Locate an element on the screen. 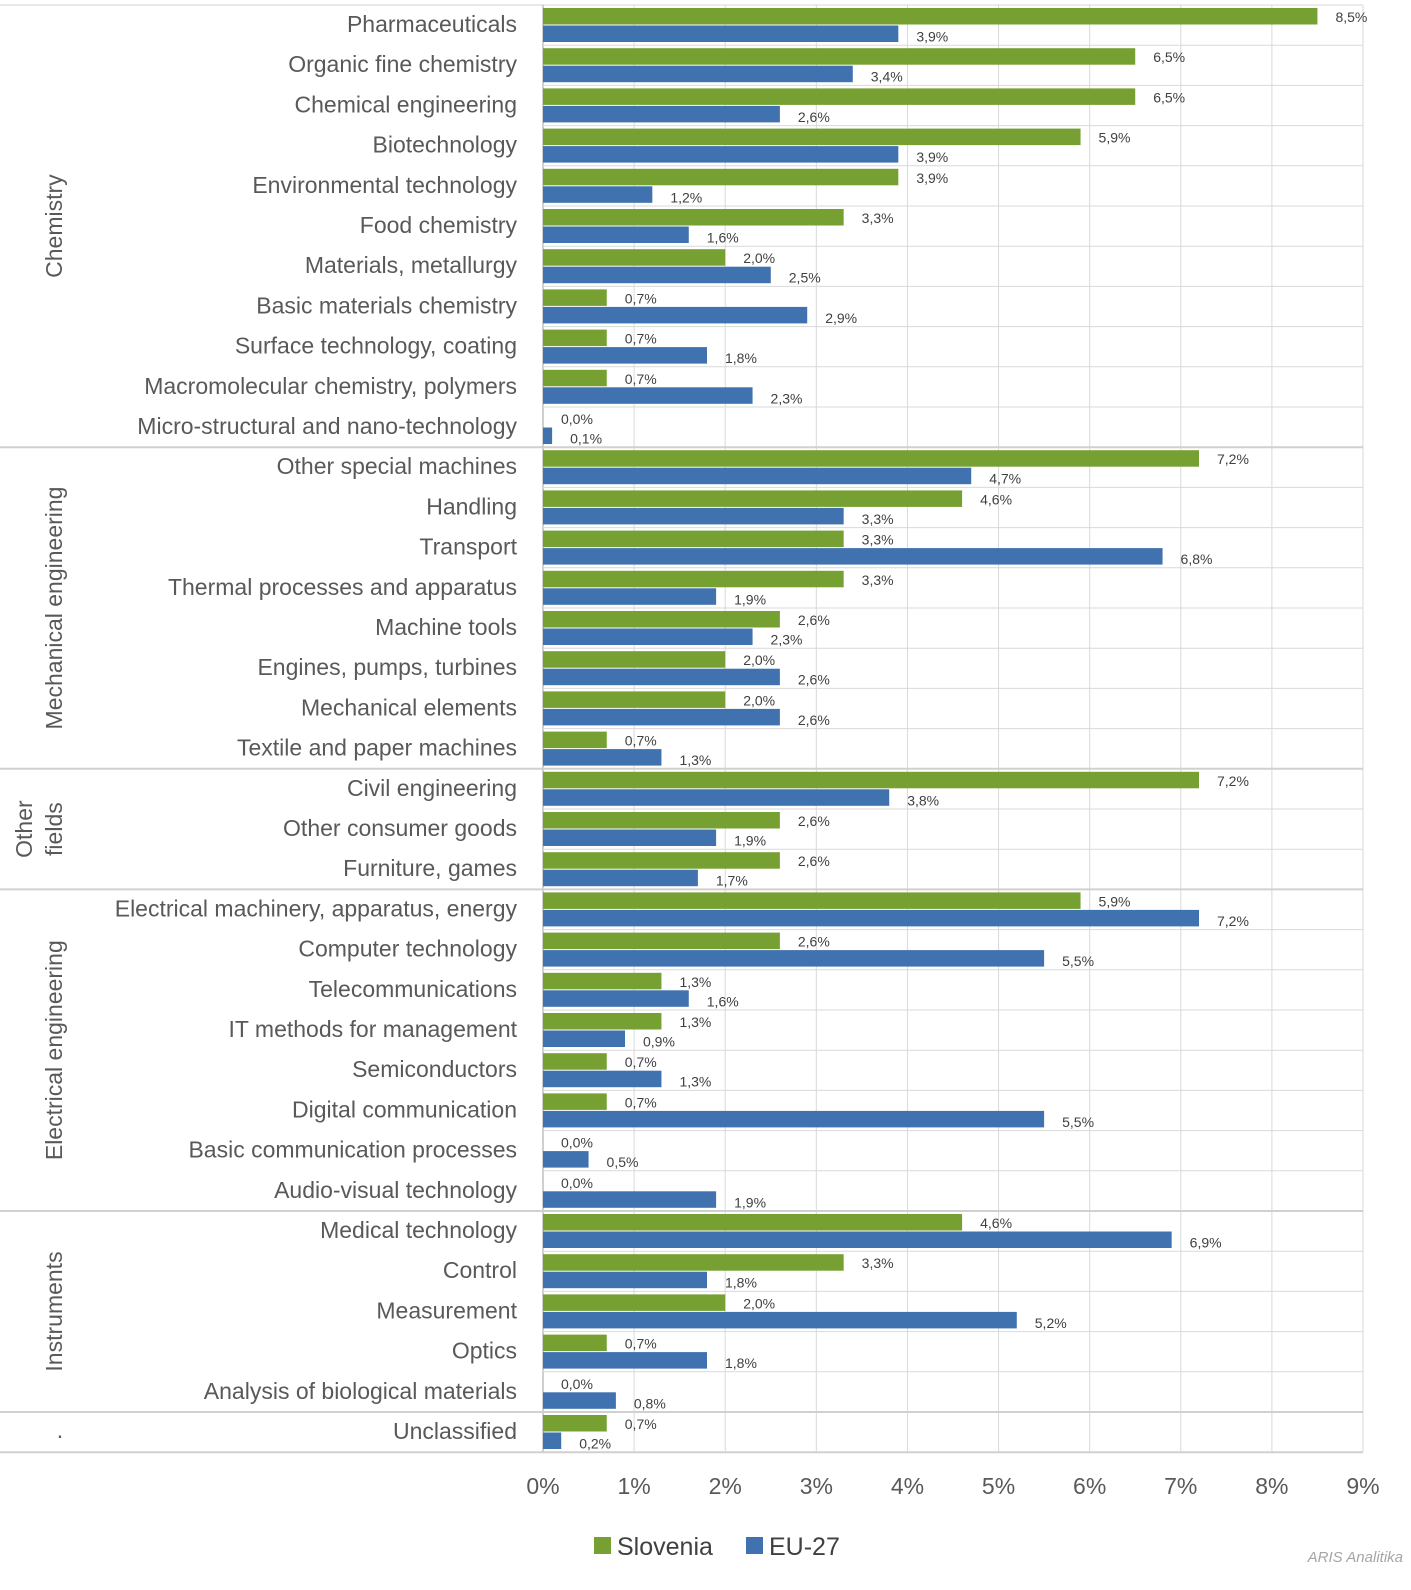 This screenshot has height=1590, width=1411. category-label: Organic fine chemistry is located at coordinates (402, 64).